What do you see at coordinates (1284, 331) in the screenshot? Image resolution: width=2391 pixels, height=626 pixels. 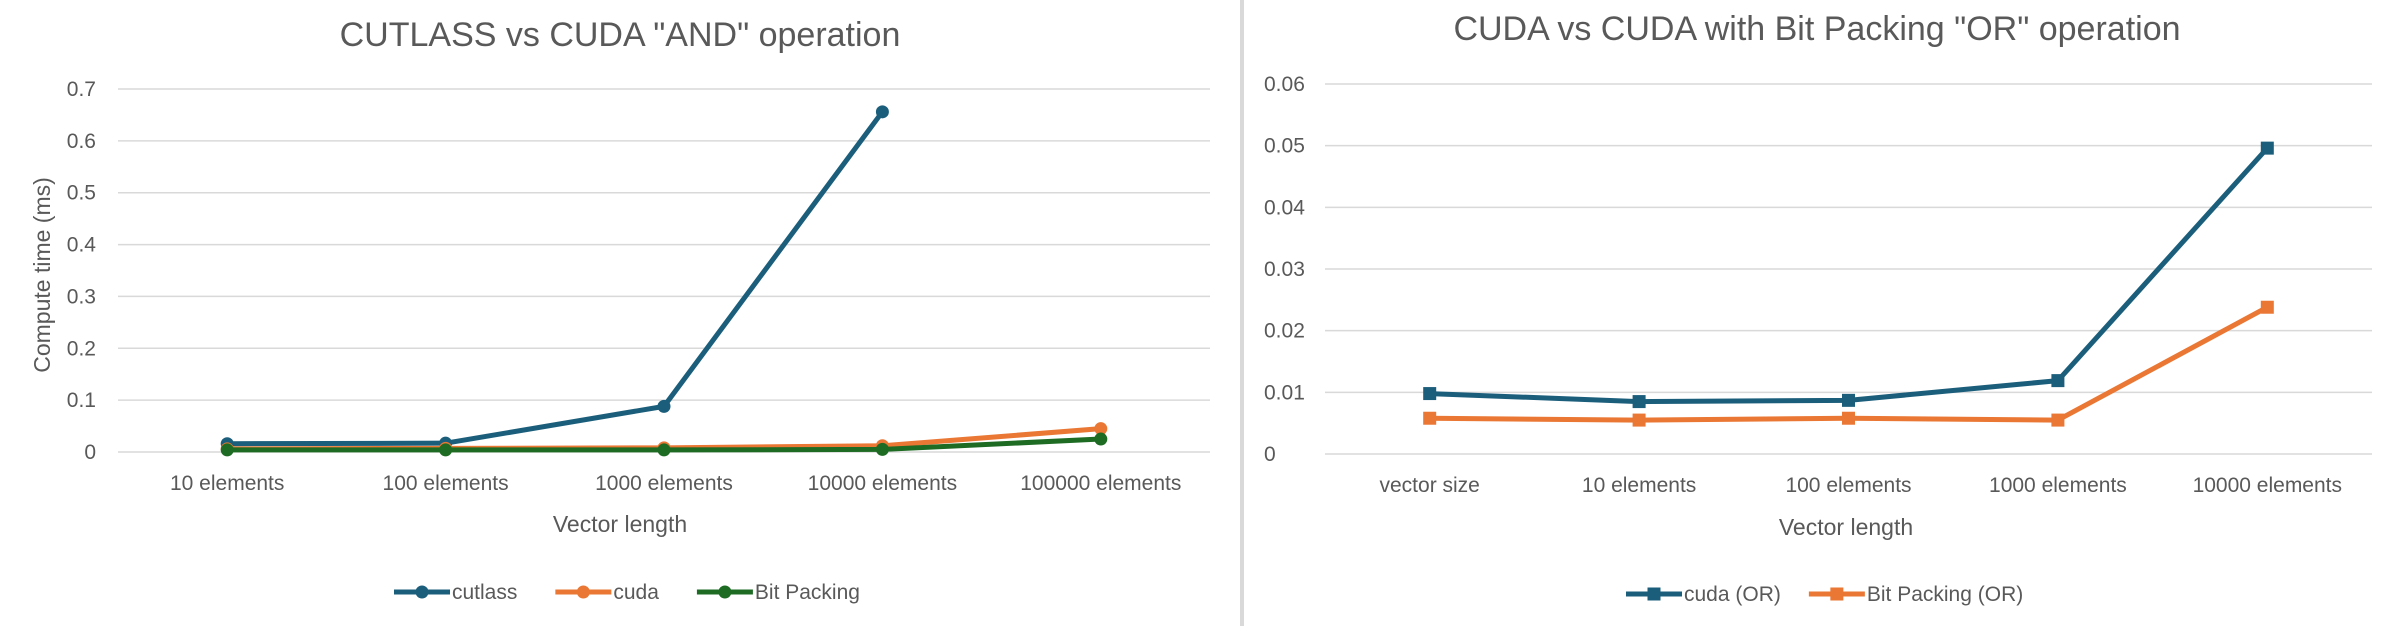 I see `y-tick-label: 0.02` at bounding box center [1284, 331].